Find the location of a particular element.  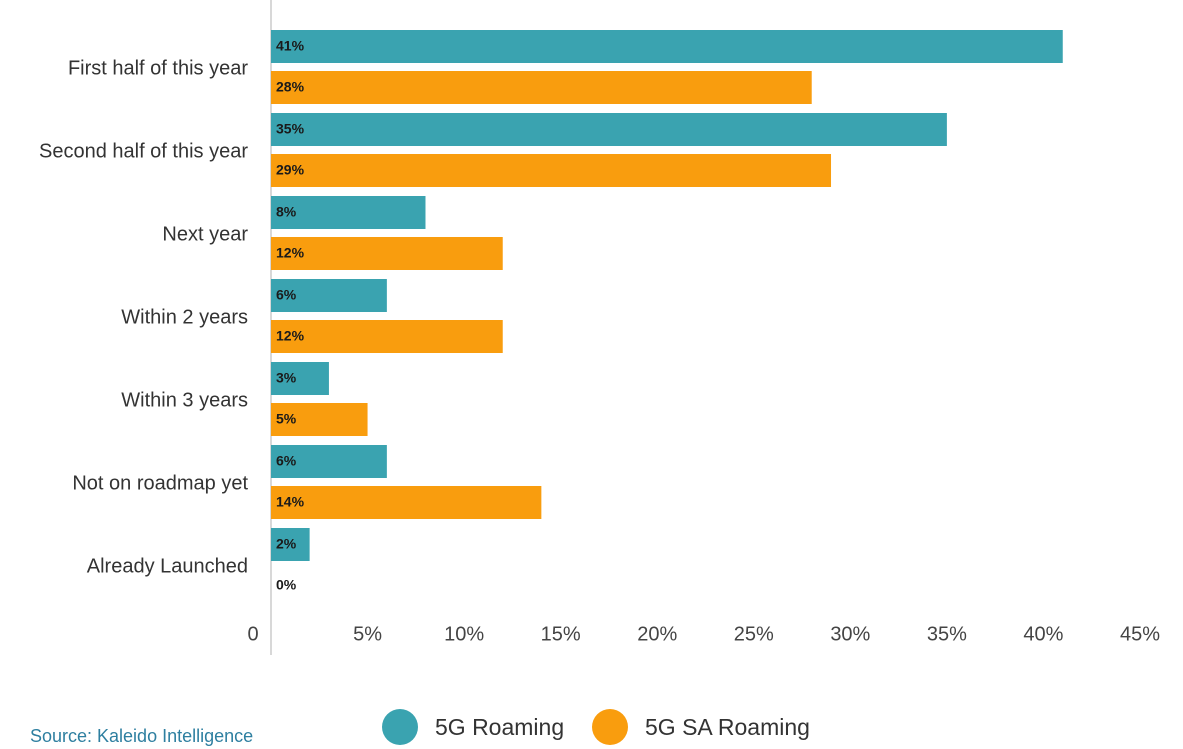

x-tick-label: 0 is located at coordinates (252, 634).